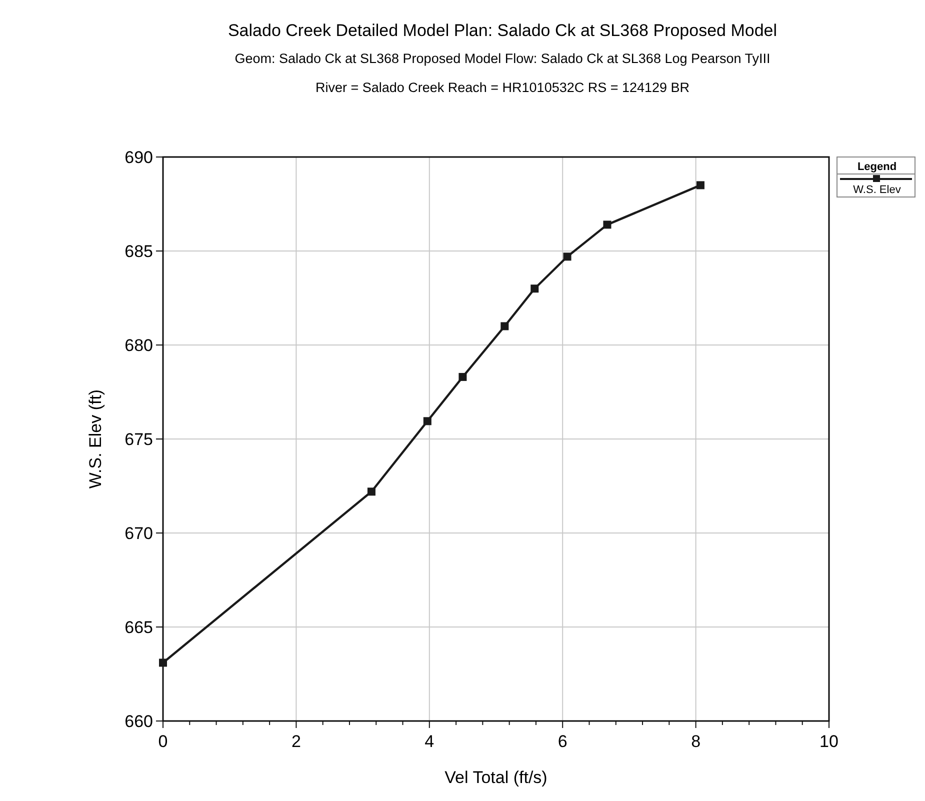 This screenshot has width=925, height=801. What do you see at coordinates (563, 741) in the screenshot?
I see `x-tick-label: 6` at bounding box center [563, 741].